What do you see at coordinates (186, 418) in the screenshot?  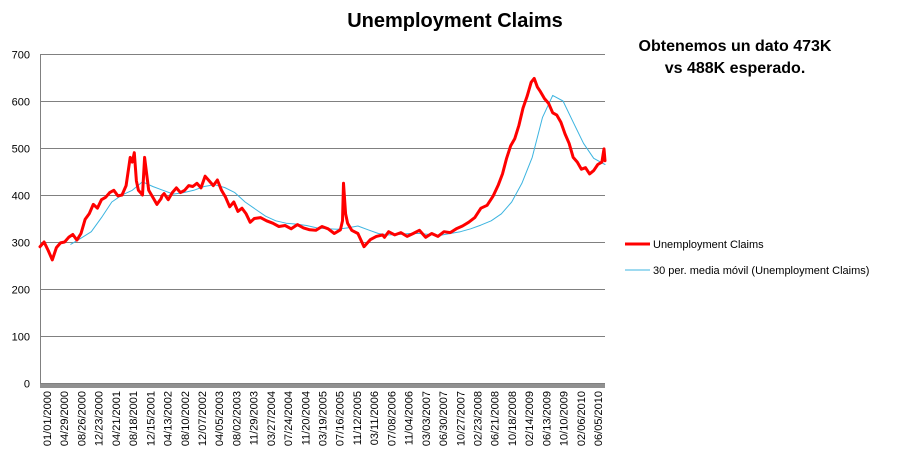 I see `x-tick-label: 08/10/2002` at bounding box center [186, 418].